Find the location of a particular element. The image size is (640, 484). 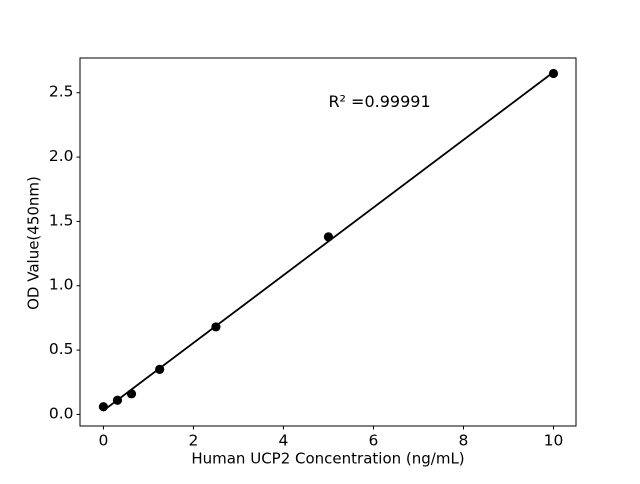

y-tick-label: 1.0 is located at coordinates (61, 285).